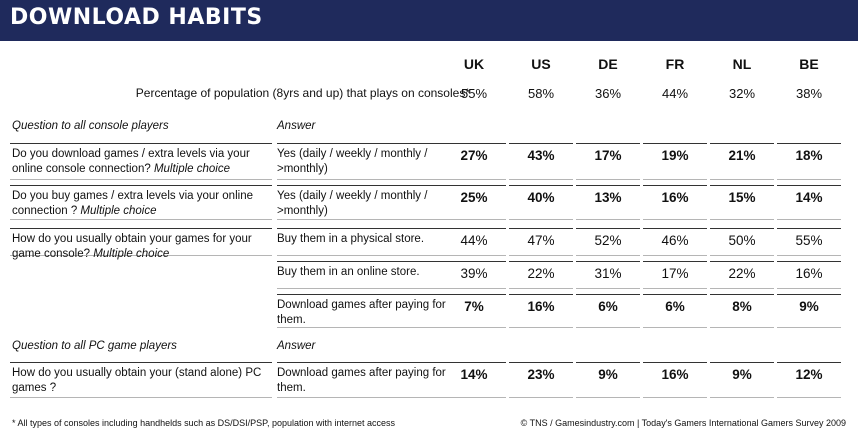 This screenshot has height=433, width=858. What do you see at coordinates (742, 306) in the screenshot?
I see `value-nl: 8%` at bounding box center [742, 306].